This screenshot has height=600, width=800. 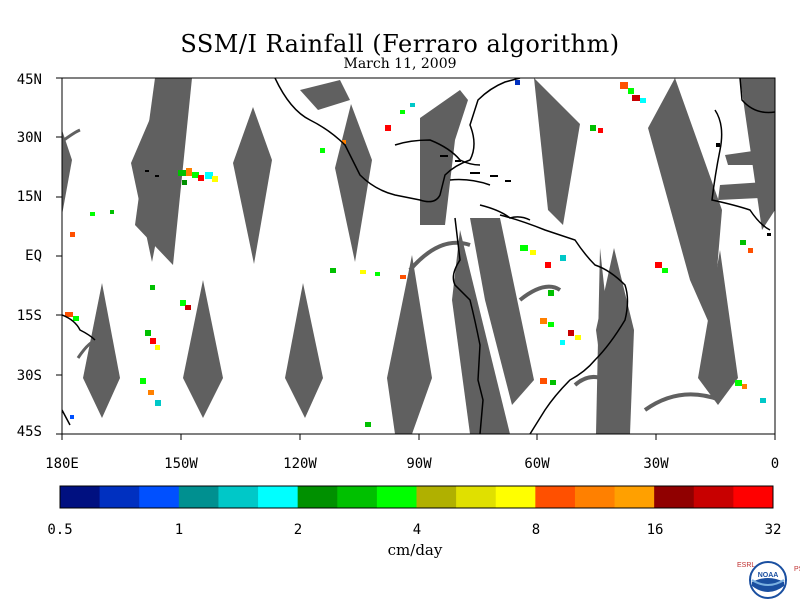 What do you see at coordinates (797, 569) in the screenshot?
I see `logo-right-letters: PSD` at bounding box center [797, 569].